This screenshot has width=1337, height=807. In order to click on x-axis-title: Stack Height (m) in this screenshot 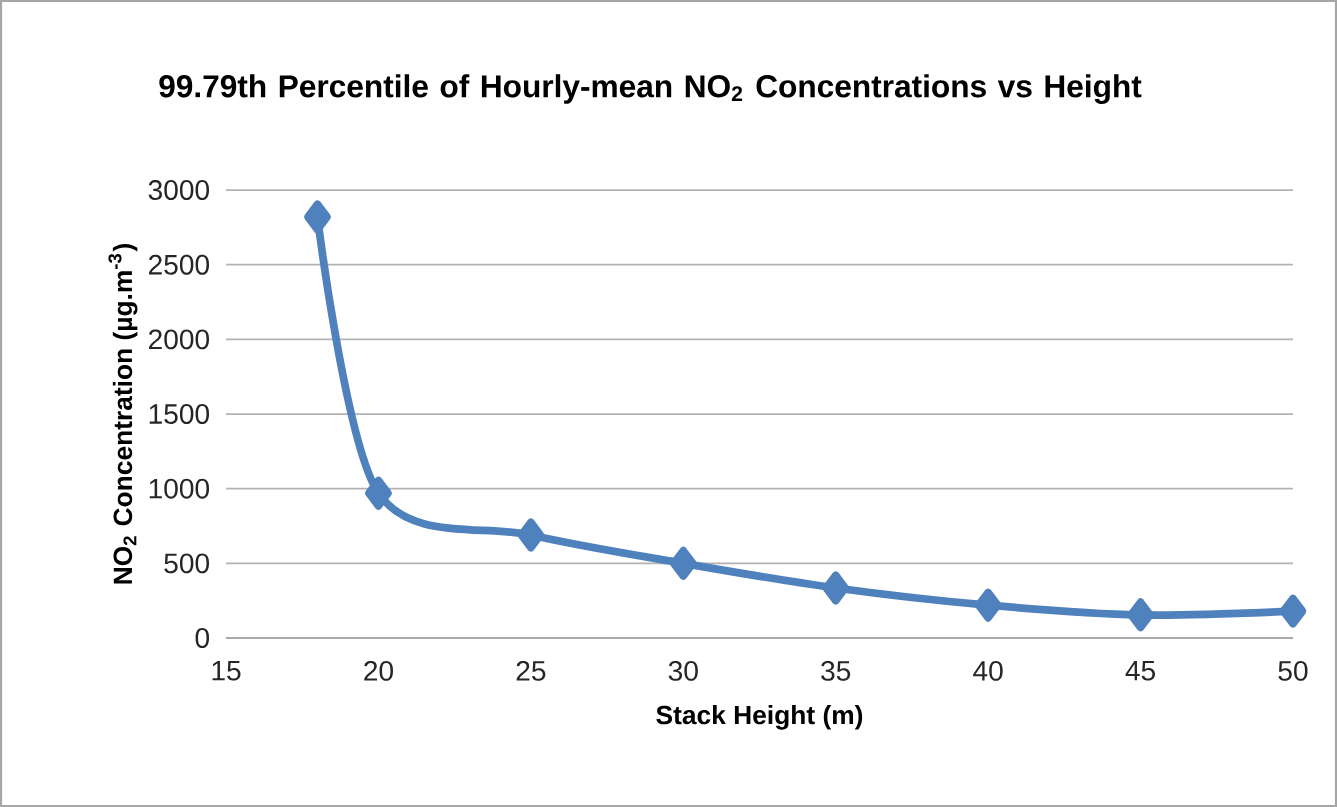, I will do `click(759, 717)`.